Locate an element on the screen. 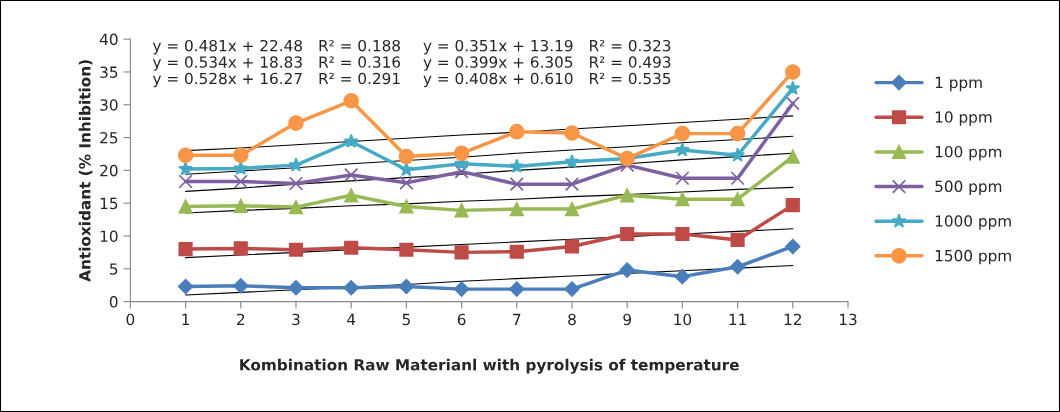 This screenshot has width=1060, height=412. x-tick-label: 2 is located at coordinates (241, 319).